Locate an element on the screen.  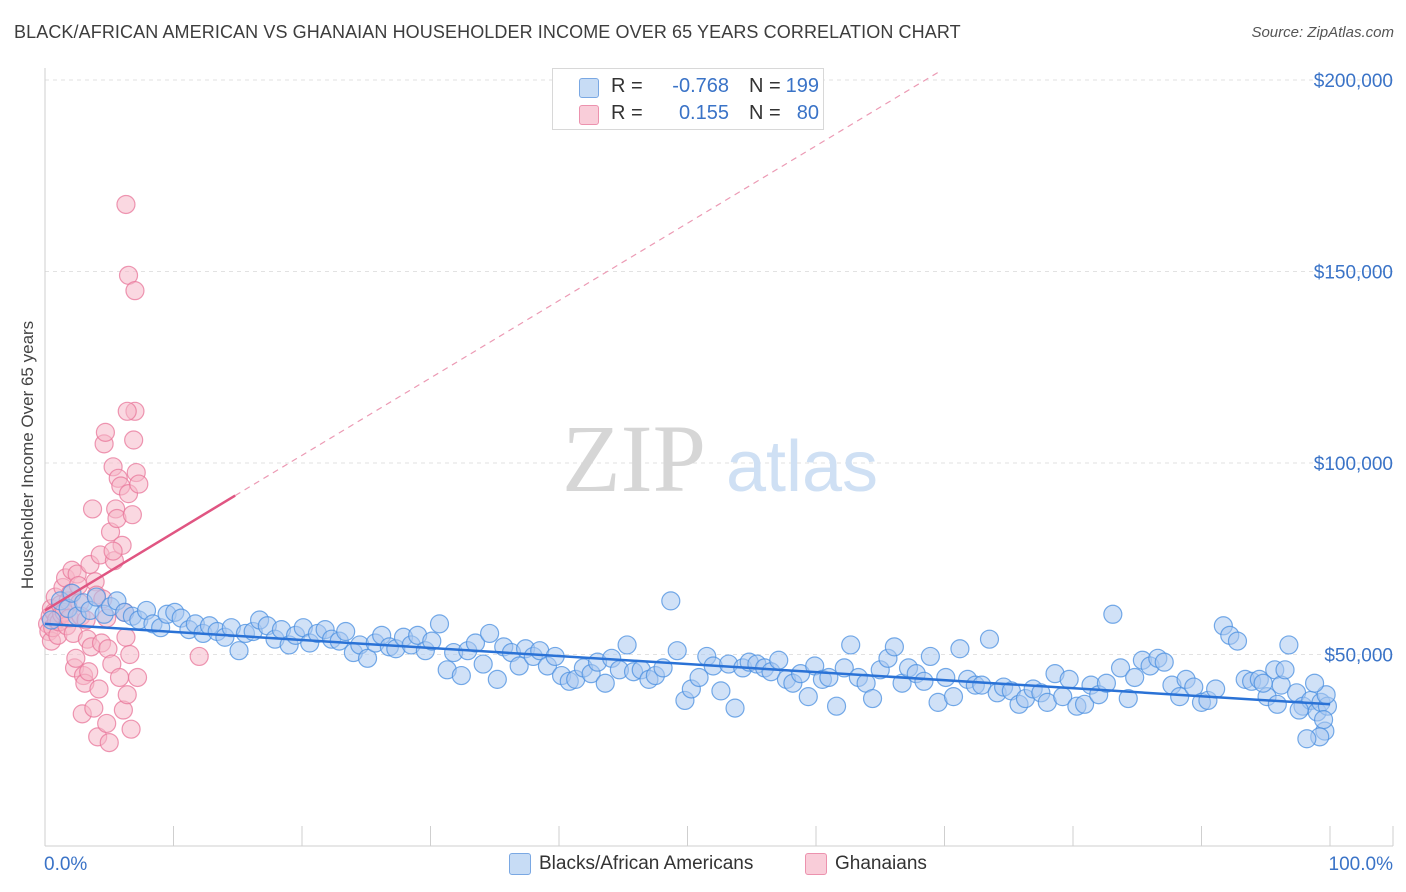
blacks-trendline is located at coordinates (687, 664).